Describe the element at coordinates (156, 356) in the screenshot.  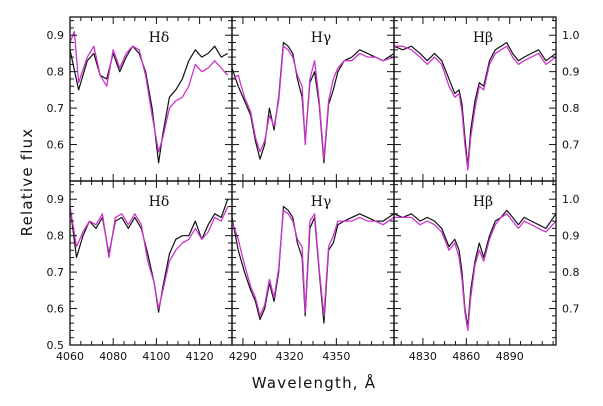
I see `x-tick-label: 4100` at that location.